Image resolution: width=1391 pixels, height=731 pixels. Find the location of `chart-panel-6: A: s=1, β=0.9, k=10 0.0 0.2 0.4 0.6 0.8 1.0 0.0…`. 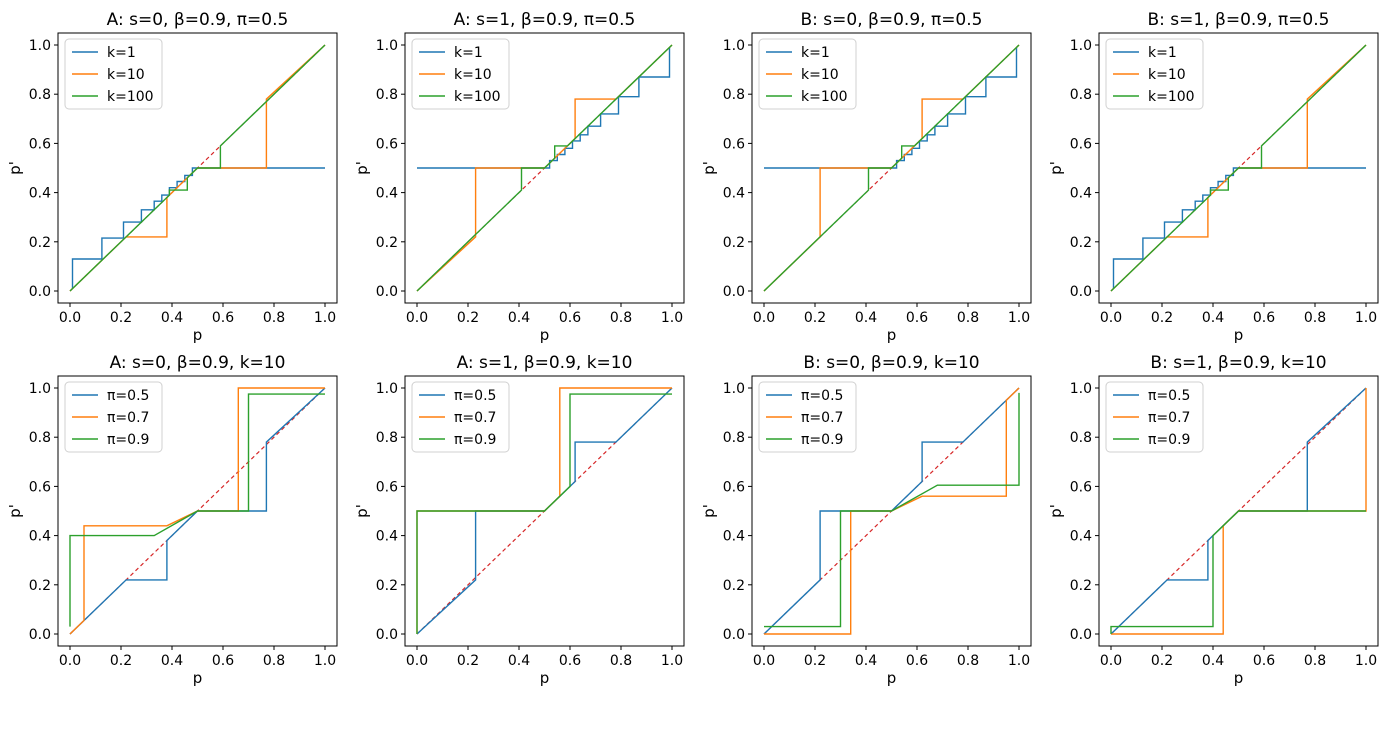

chart-panel-6: A: s=1, β=0.9, k=10 0.0 0.2 0.4 0.6 0.8 1.0 0.0… is located at coordinates (519, 520).